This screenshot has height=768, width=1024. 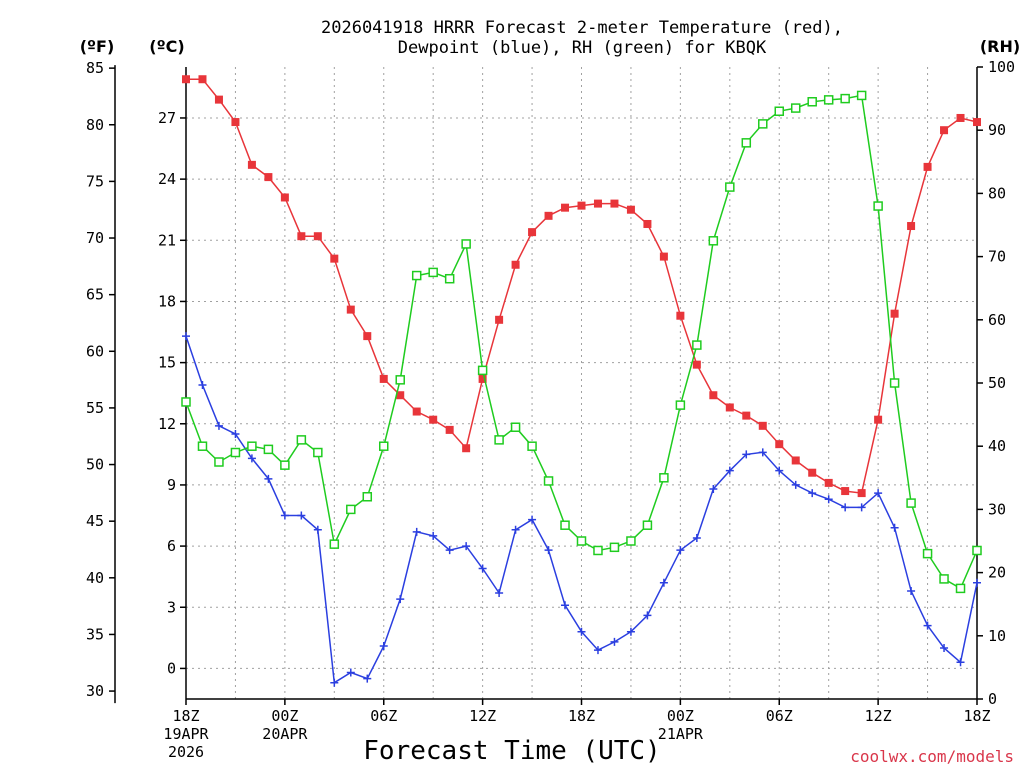 What do you see at coordinates (383, 716) in the screenshot?
I see `x-tick-label: 06Z` at bounding box center [383, 716].